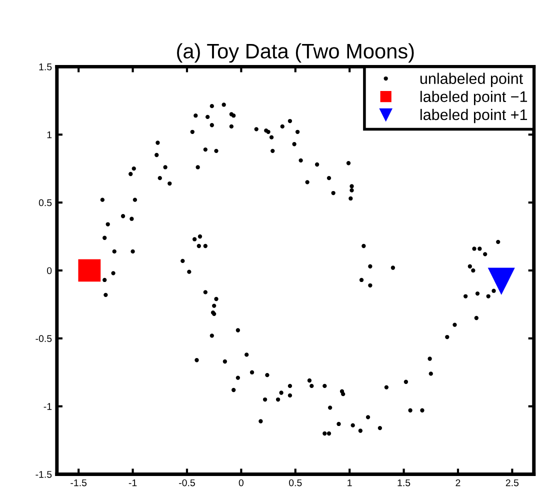 The height and width of the screenshot is (494, 542). Describe the element at coordinates (404, 482) in the screenshot. I see `x-tick-label: 1.5` at that location.